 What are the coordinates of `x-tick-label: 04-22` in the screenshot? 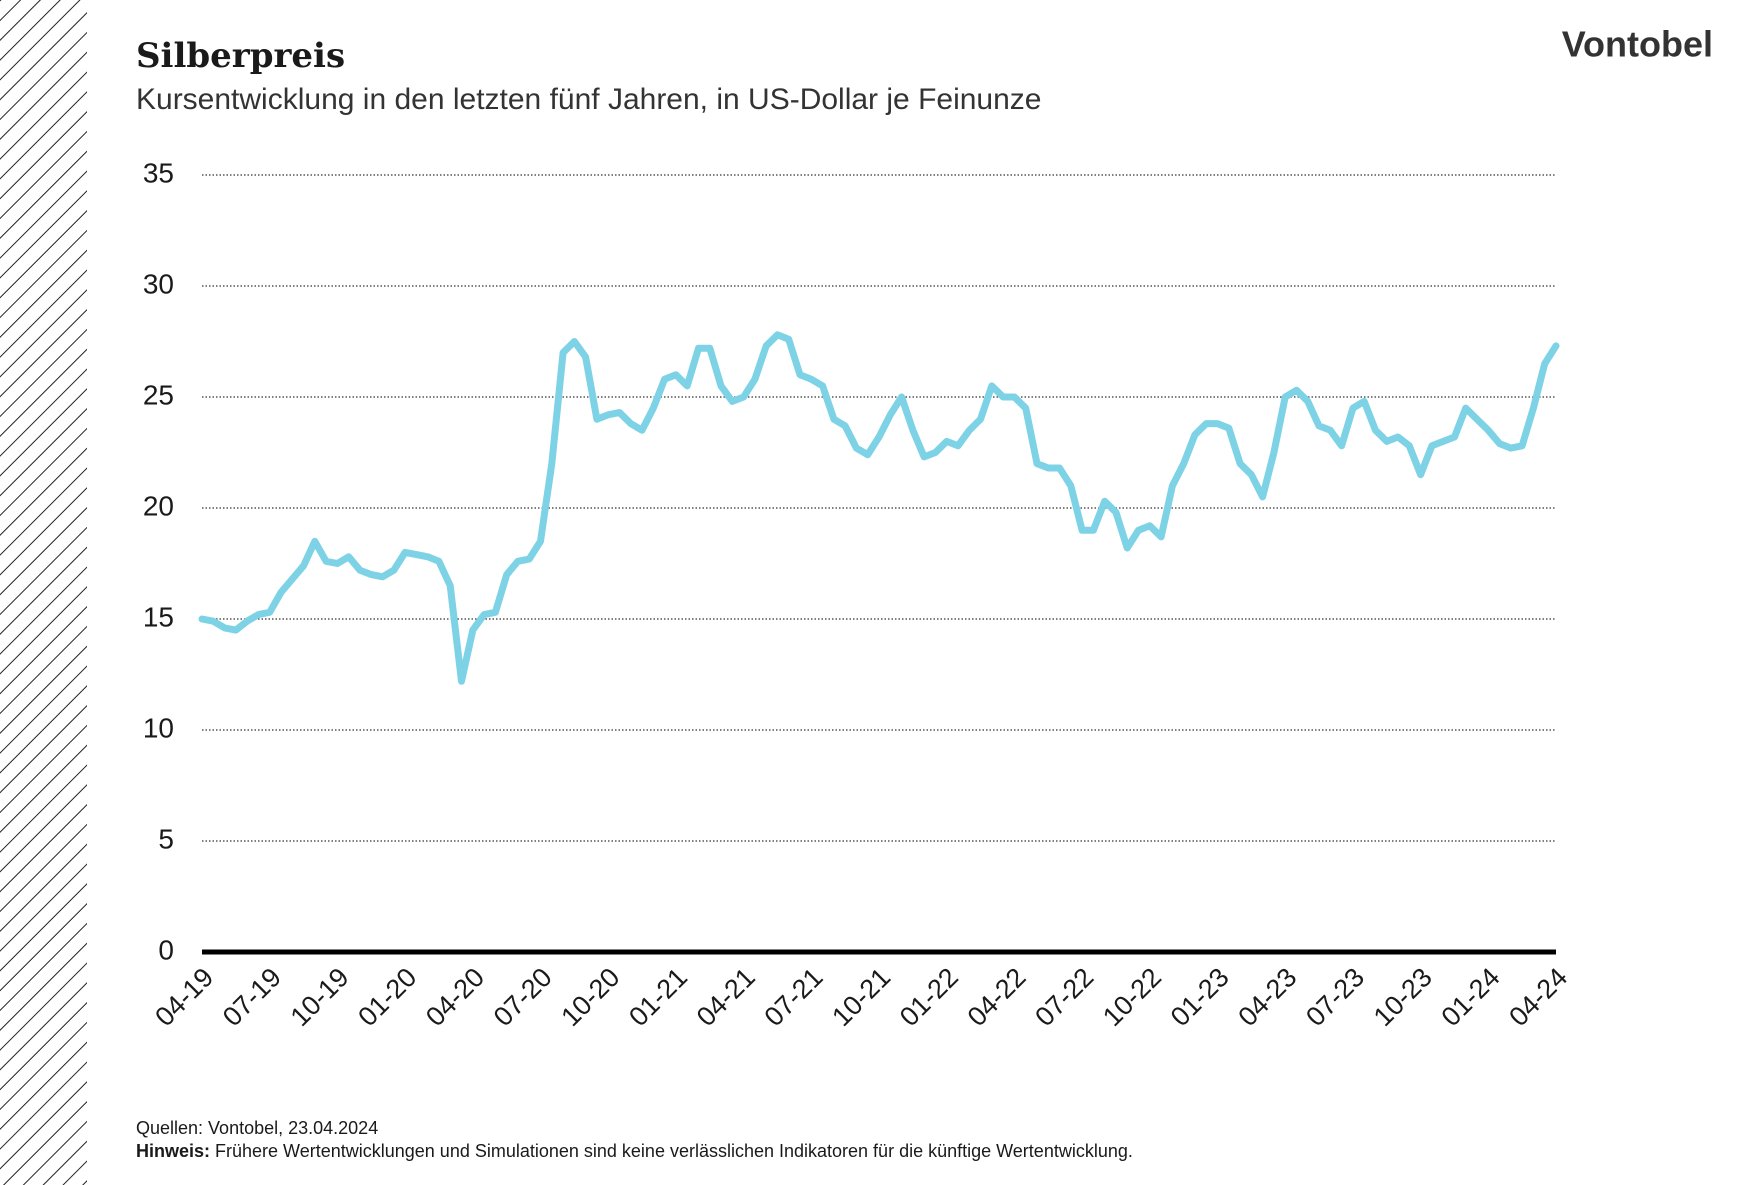 It's located at (997, 997).